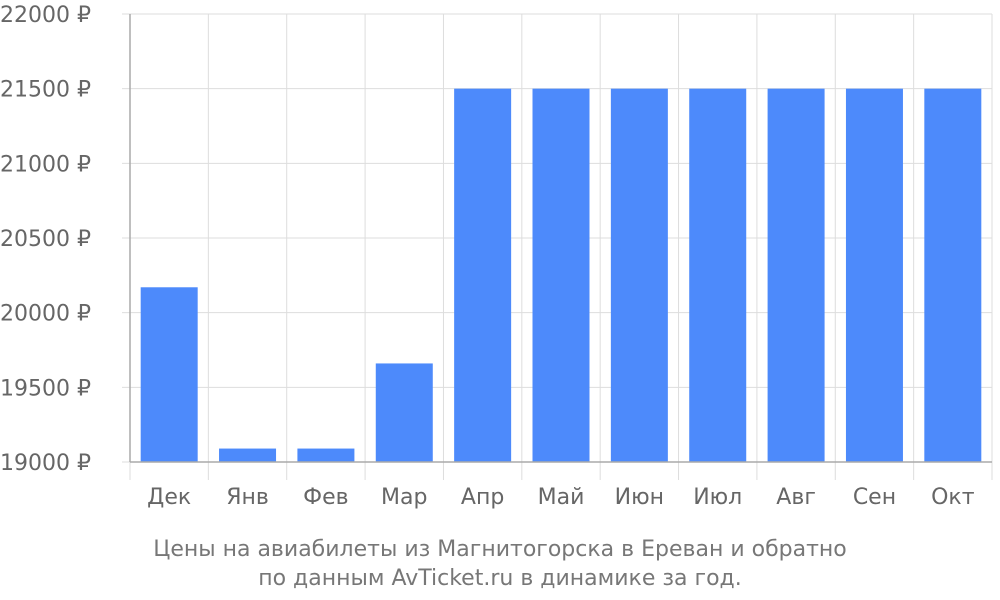 The width and height of the screenshot is (1000, 600). Describe the element at coordinates (45, 463) in the screenshot. I see `y-tick-label: 19000 ₽` at that location.